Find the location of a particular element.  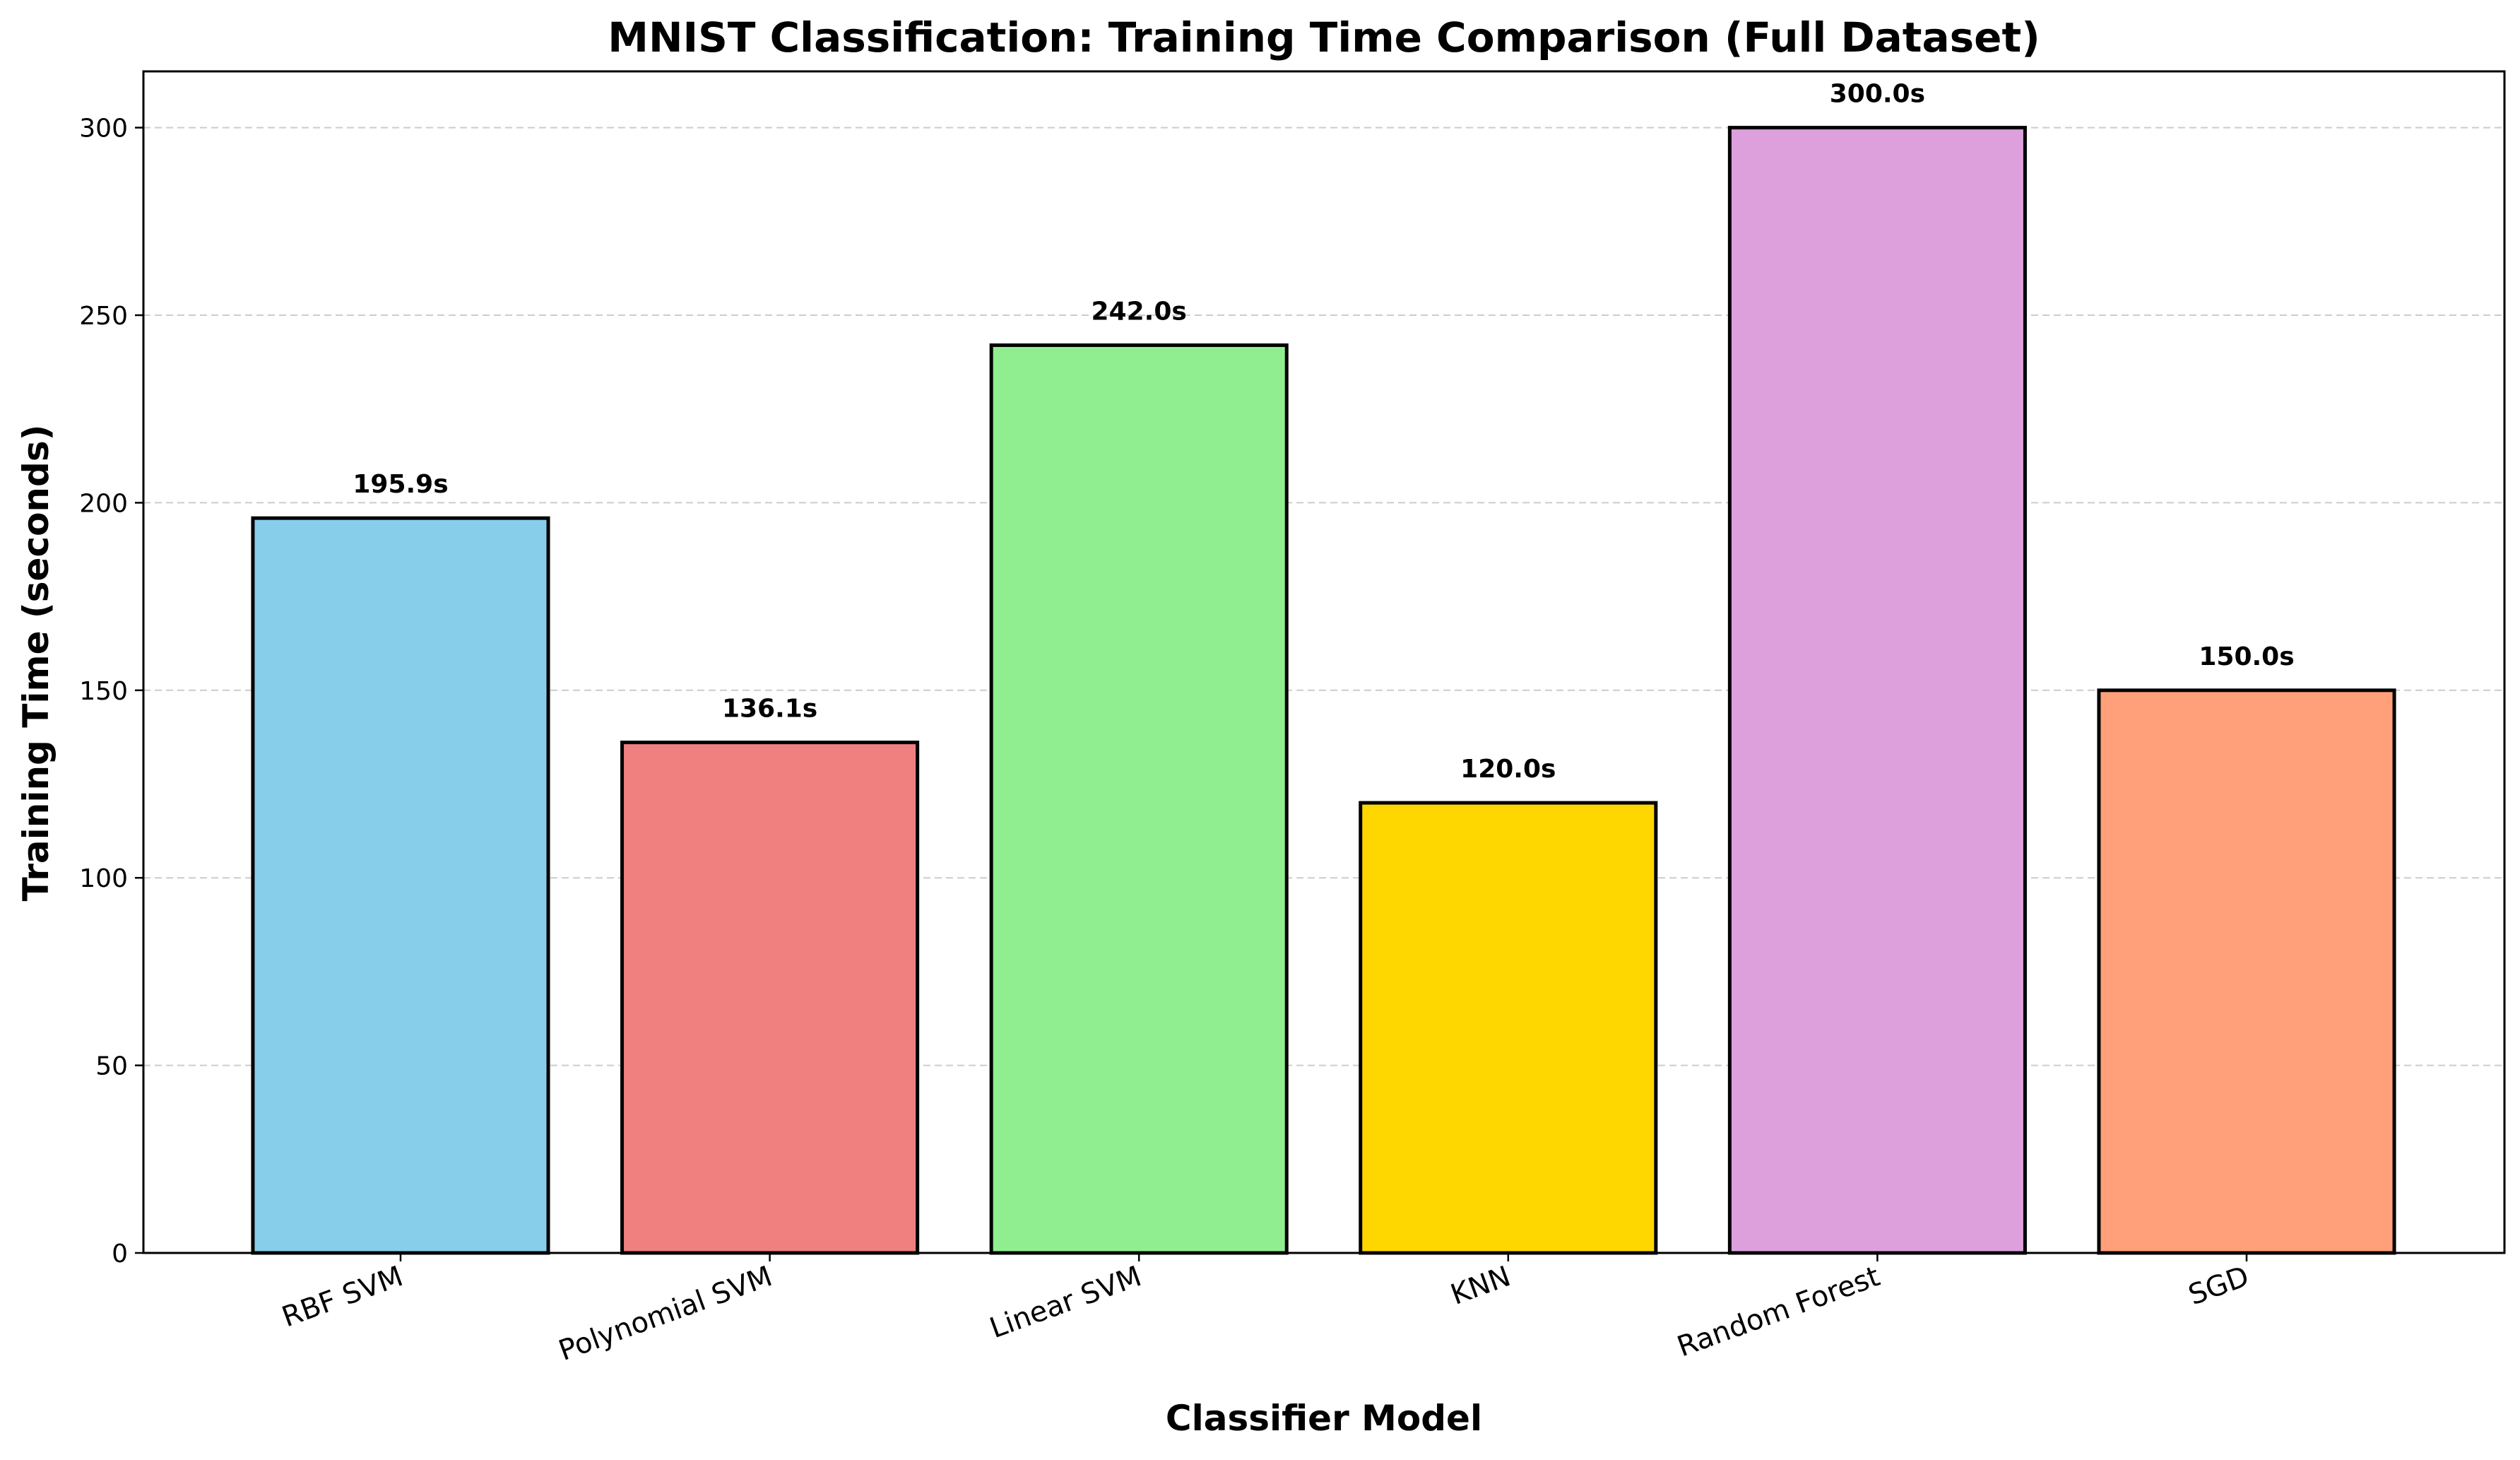

y-tick-label: 200 is located at coordinates (103, 503).